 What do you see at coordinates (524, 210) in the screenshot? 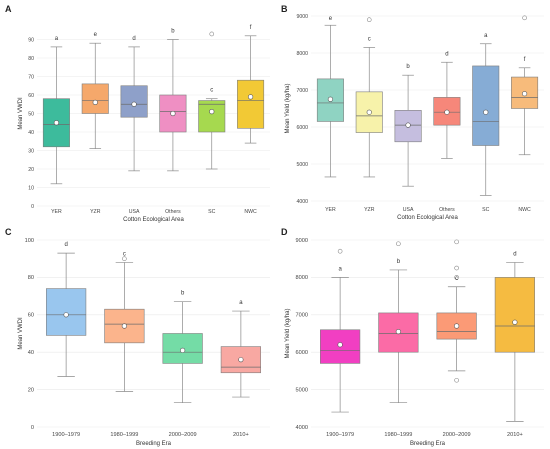
I see `x-tick-label: NWC` at bounding box center [524, 210].